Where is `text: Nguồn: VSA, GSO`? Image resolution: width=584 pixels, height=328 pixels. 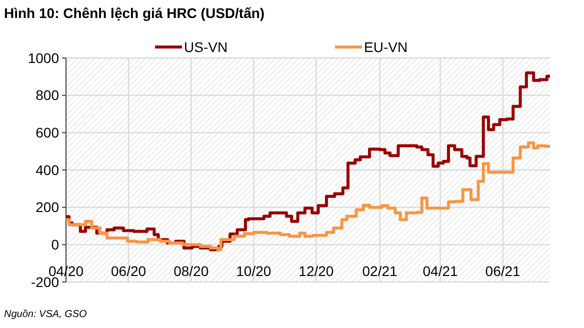 text: Nguồn: VSA, GSO is located at coordinates (46, 314).